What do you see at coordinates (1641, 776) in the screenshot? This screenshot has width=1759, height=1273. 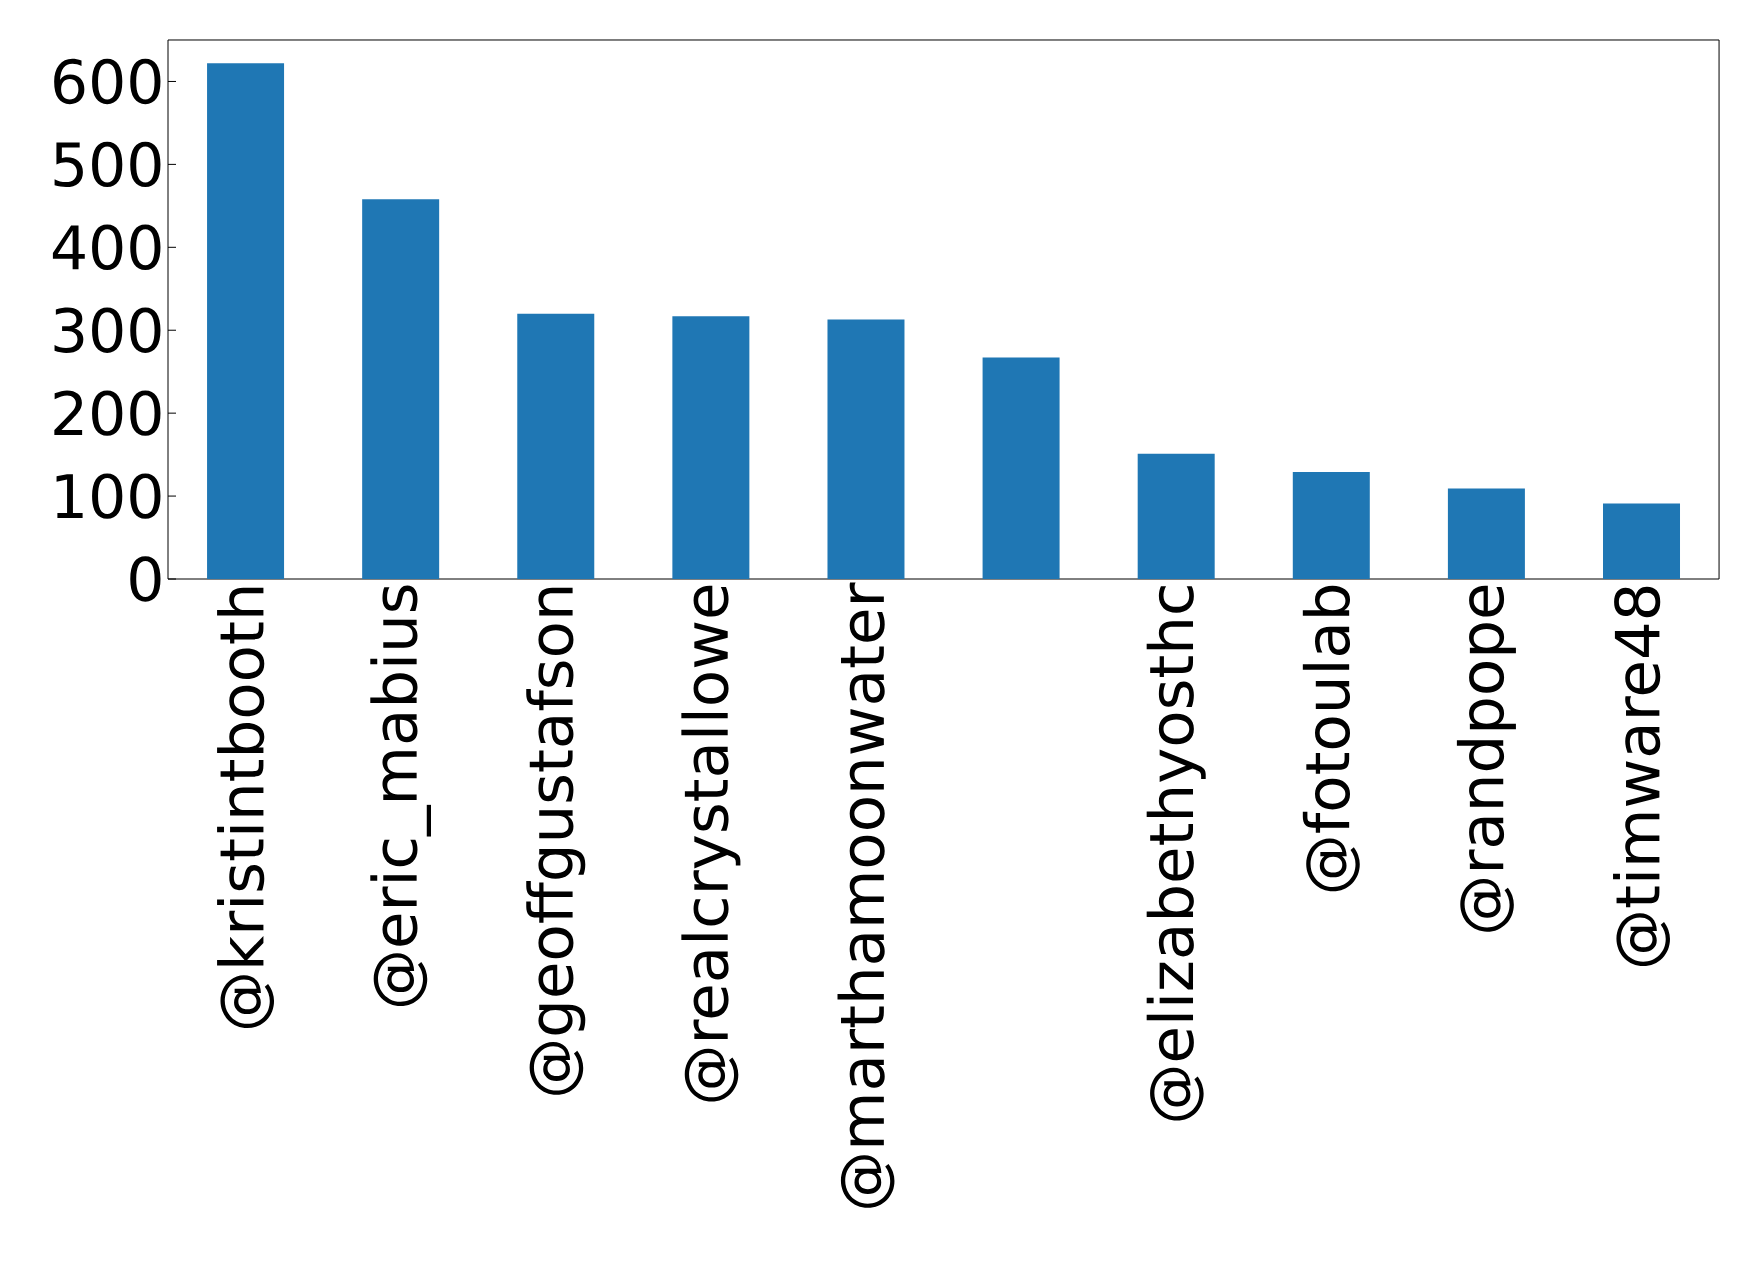 I see `x-tick-label: @timware48` at bounding box center [1641, 776].